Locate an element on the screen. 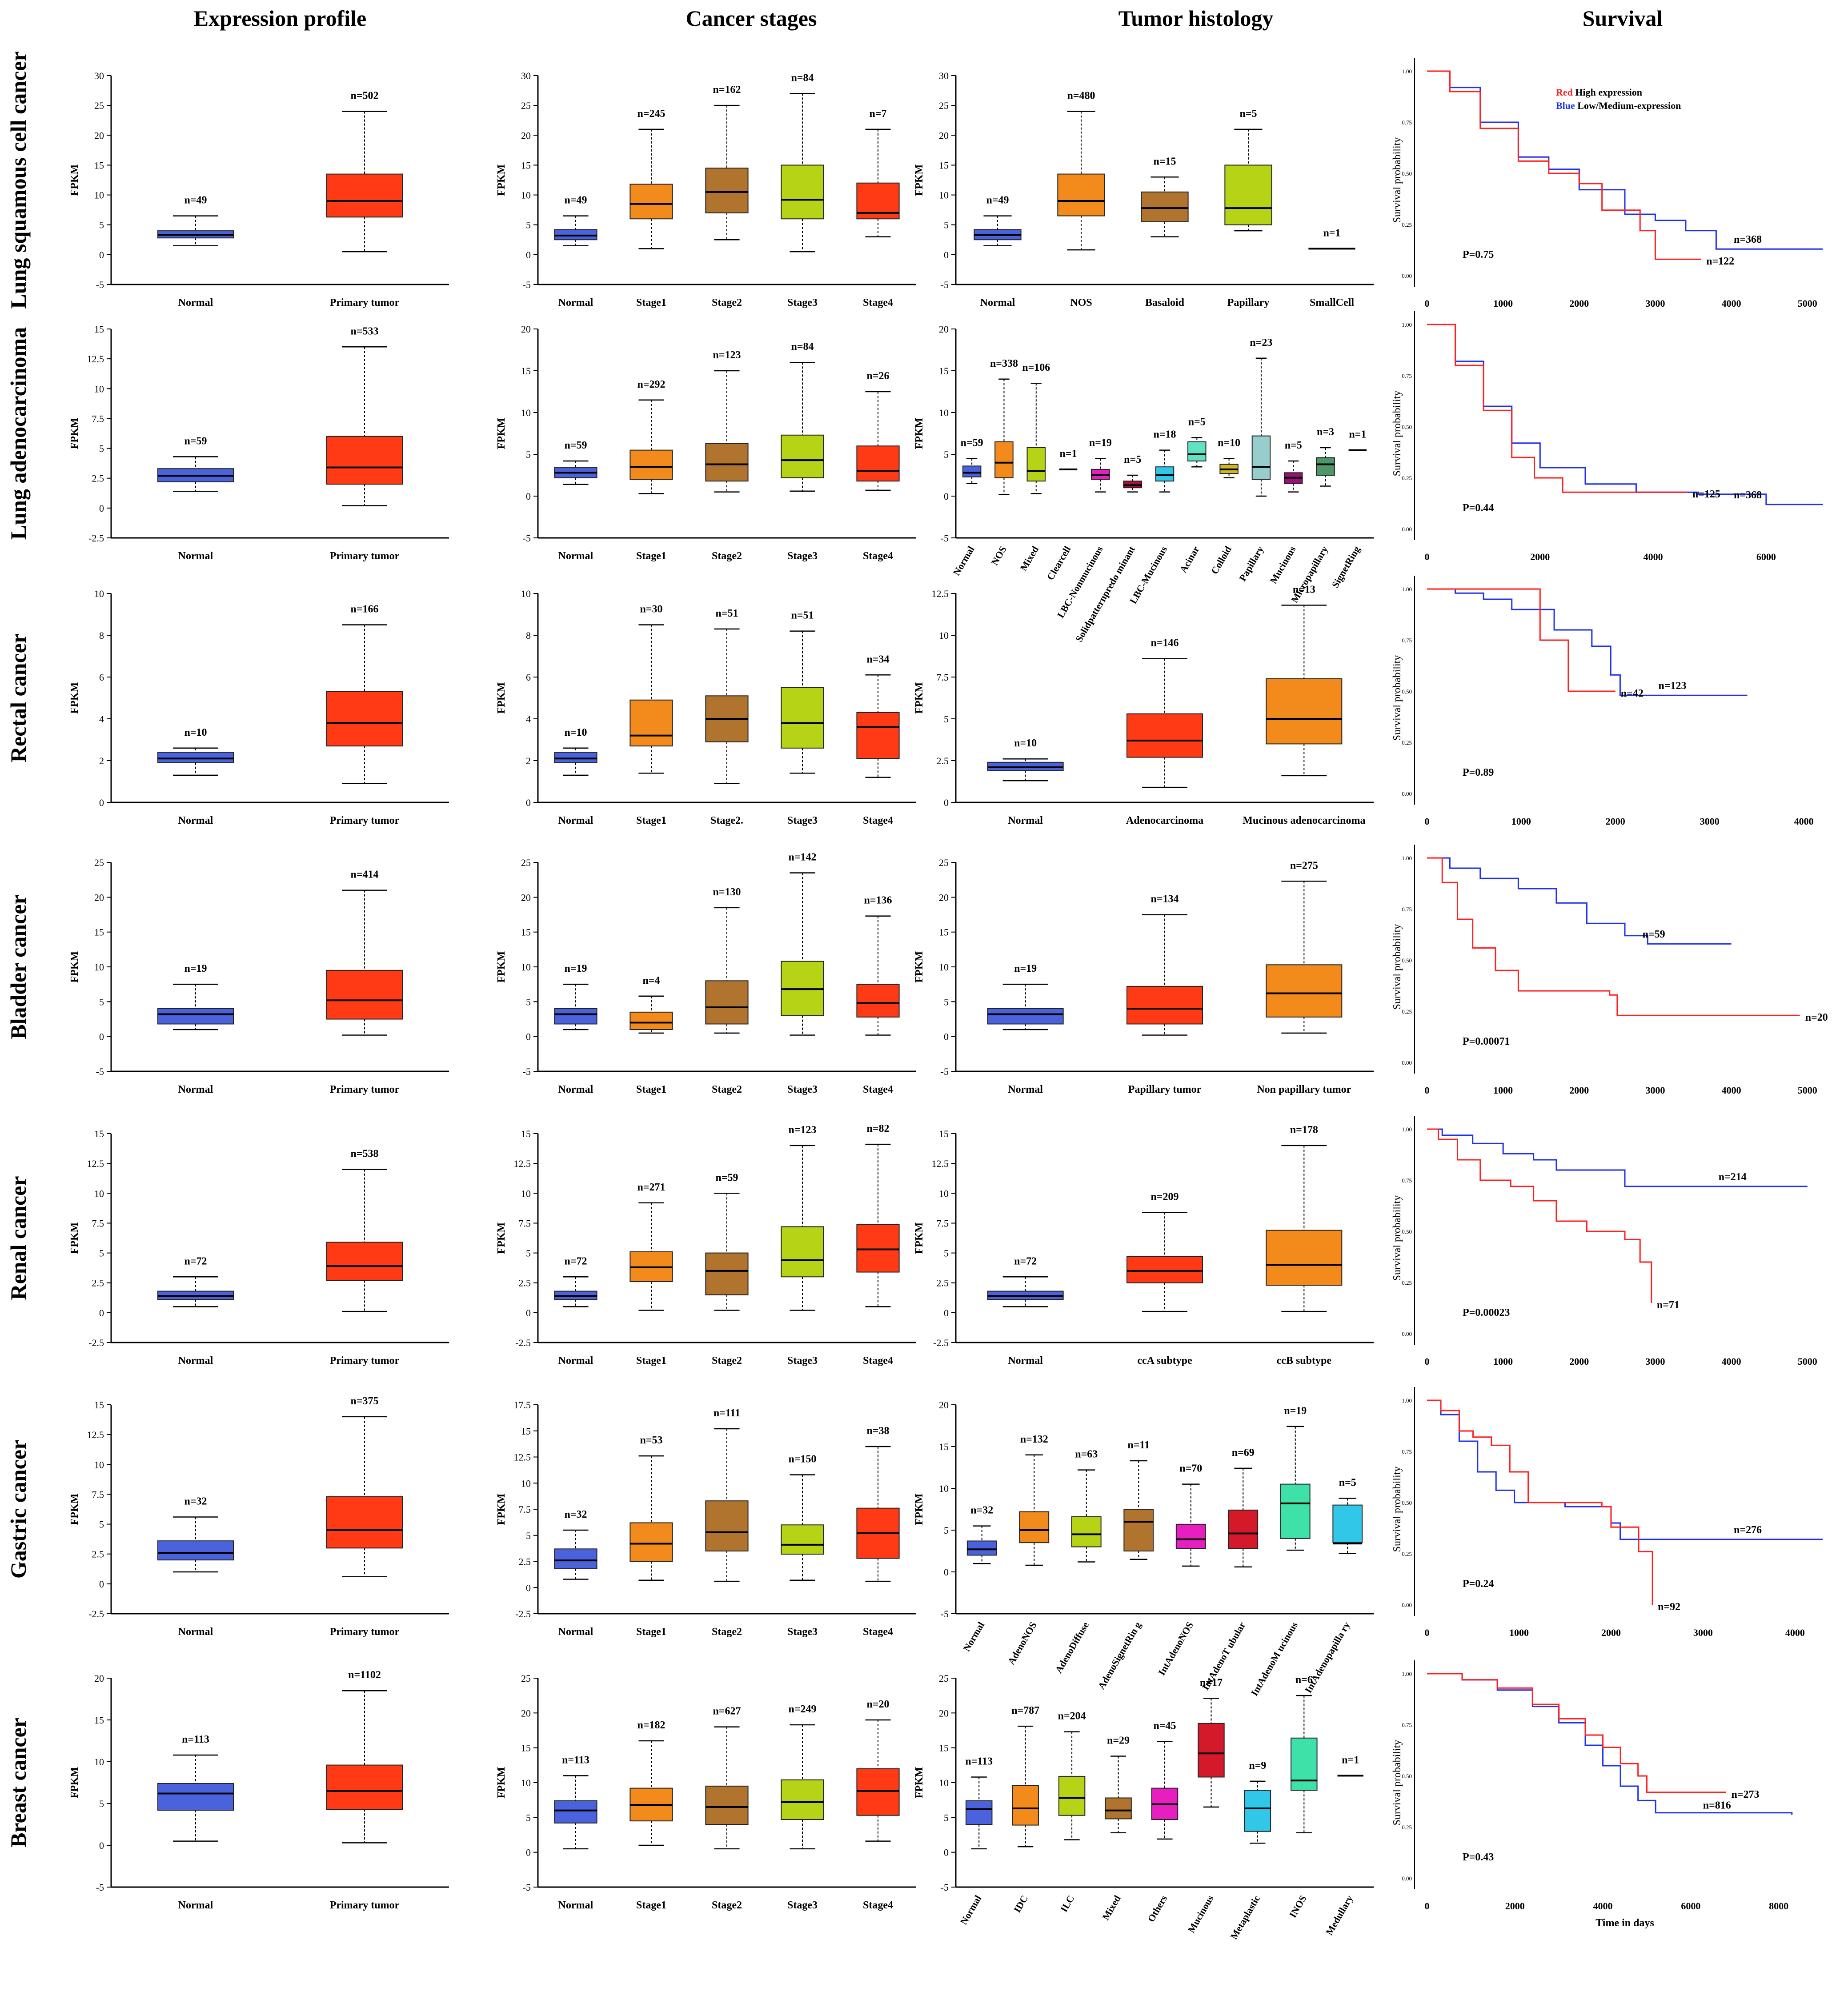  box-4: n=11 AdenoSignetRin g is located at coordinates (1125, 1565).